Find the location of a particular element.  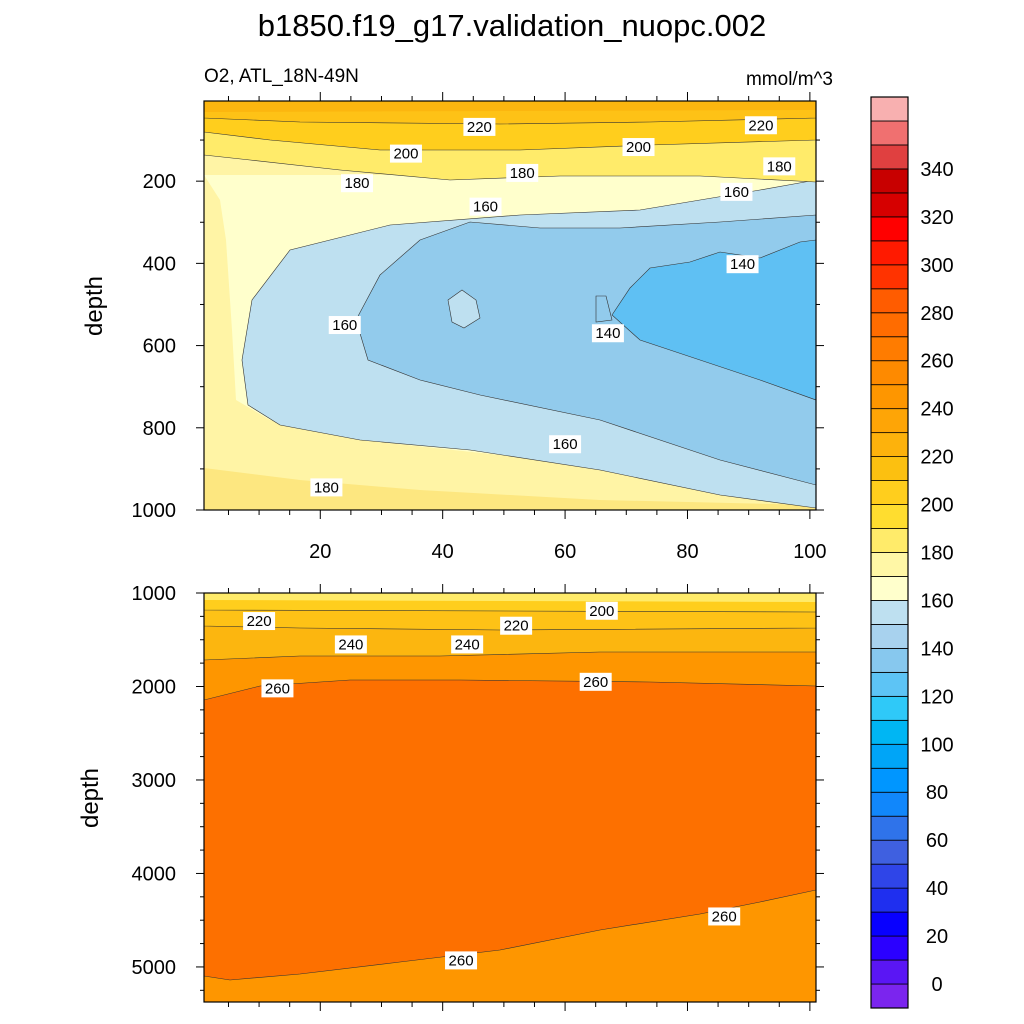

colorbar-label: 300 is located at coordinates (936, 266).